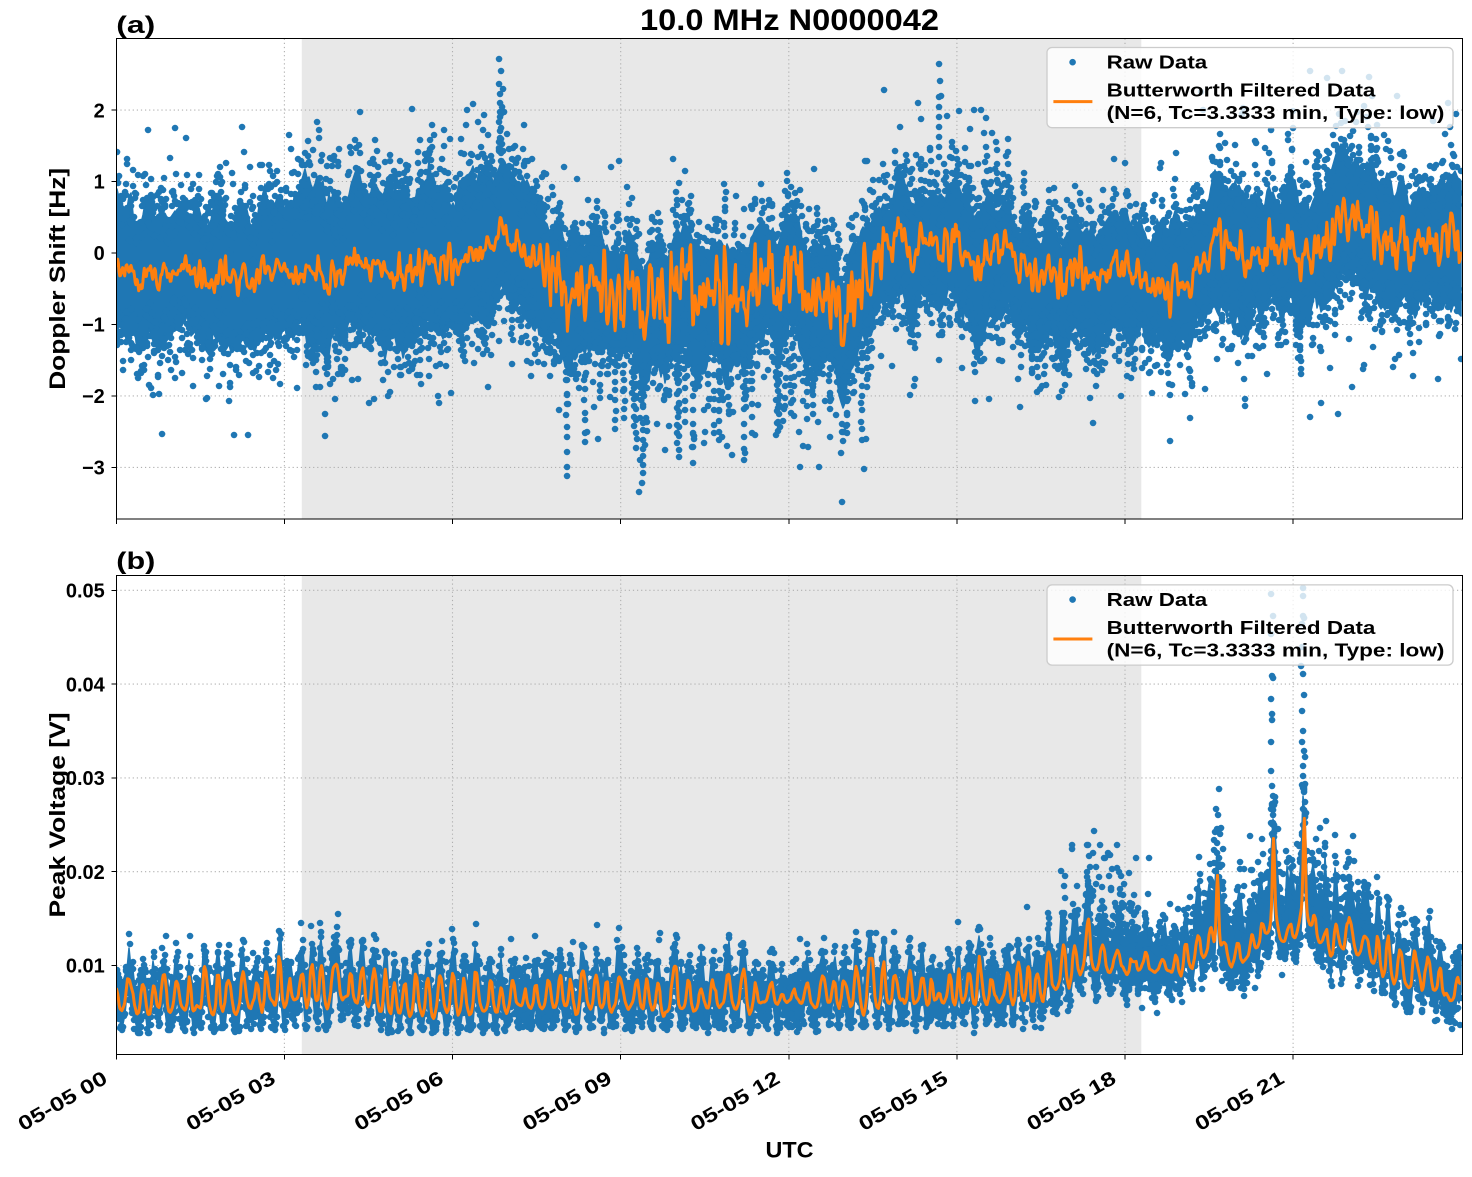  Describe the element at coordinates (57, 815) in the screenshot. I see `svg-text: Peak Voltage [V]` at that location.